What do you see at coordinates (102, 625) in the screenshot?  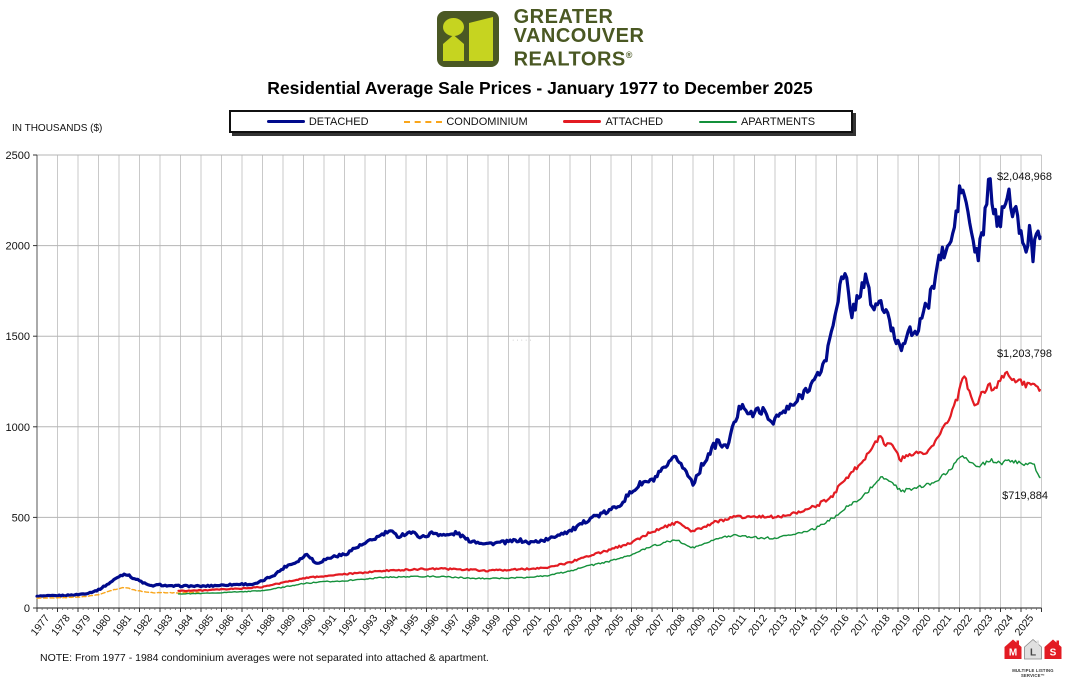 I see `svg-text: 1980` at bounding box center [102, 625].